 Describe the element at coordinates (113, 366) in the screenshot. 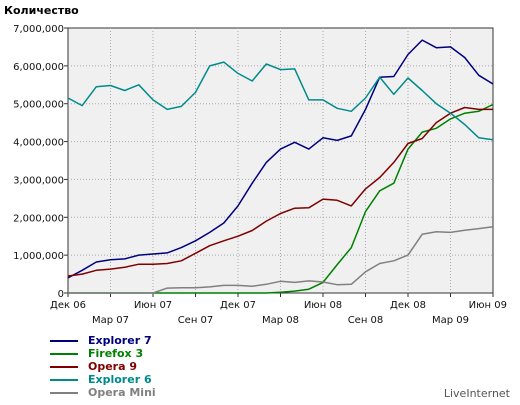

I see `legend-label: Opera 9` at that location.